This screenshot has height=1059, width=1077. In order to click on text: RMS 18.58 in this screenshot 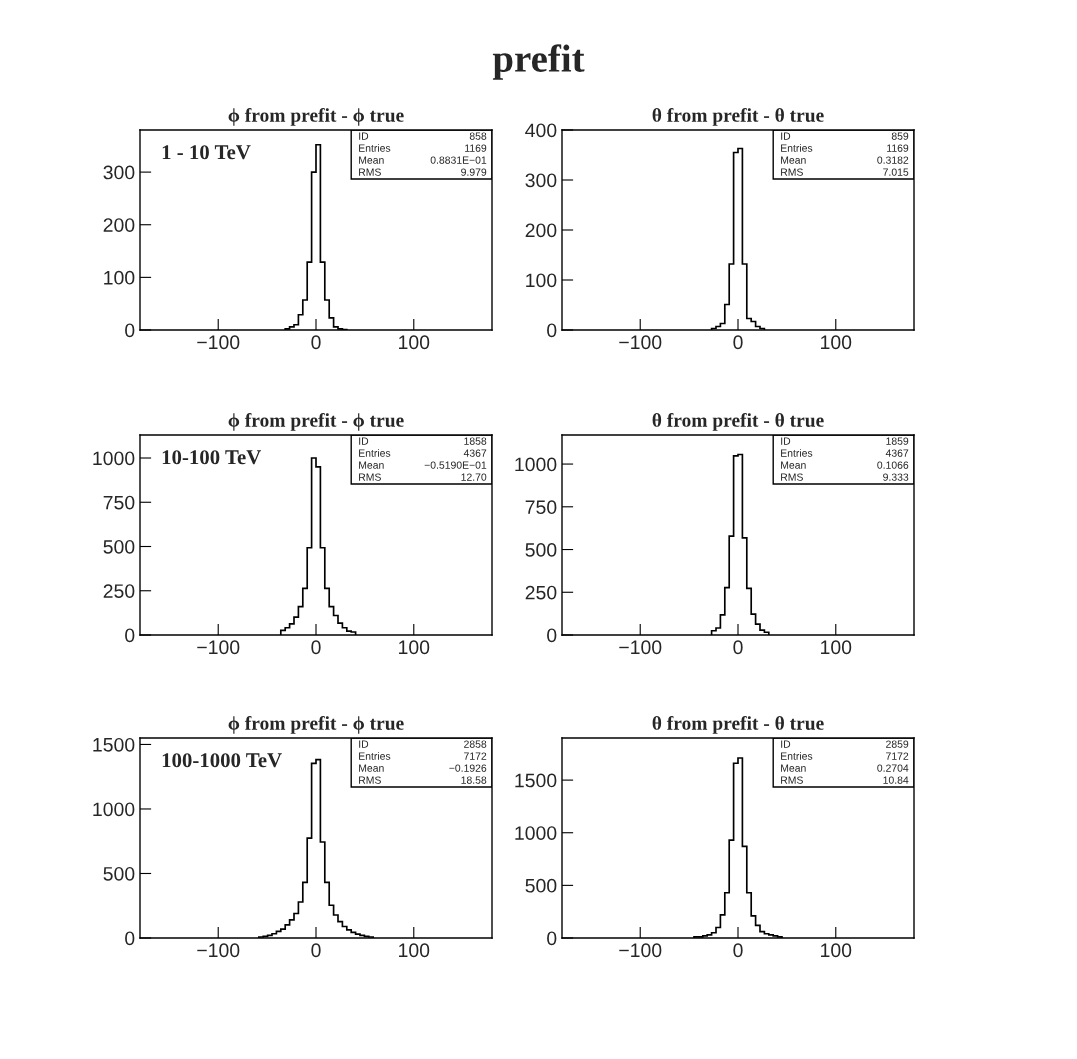, I will do `click(423, 780)`.